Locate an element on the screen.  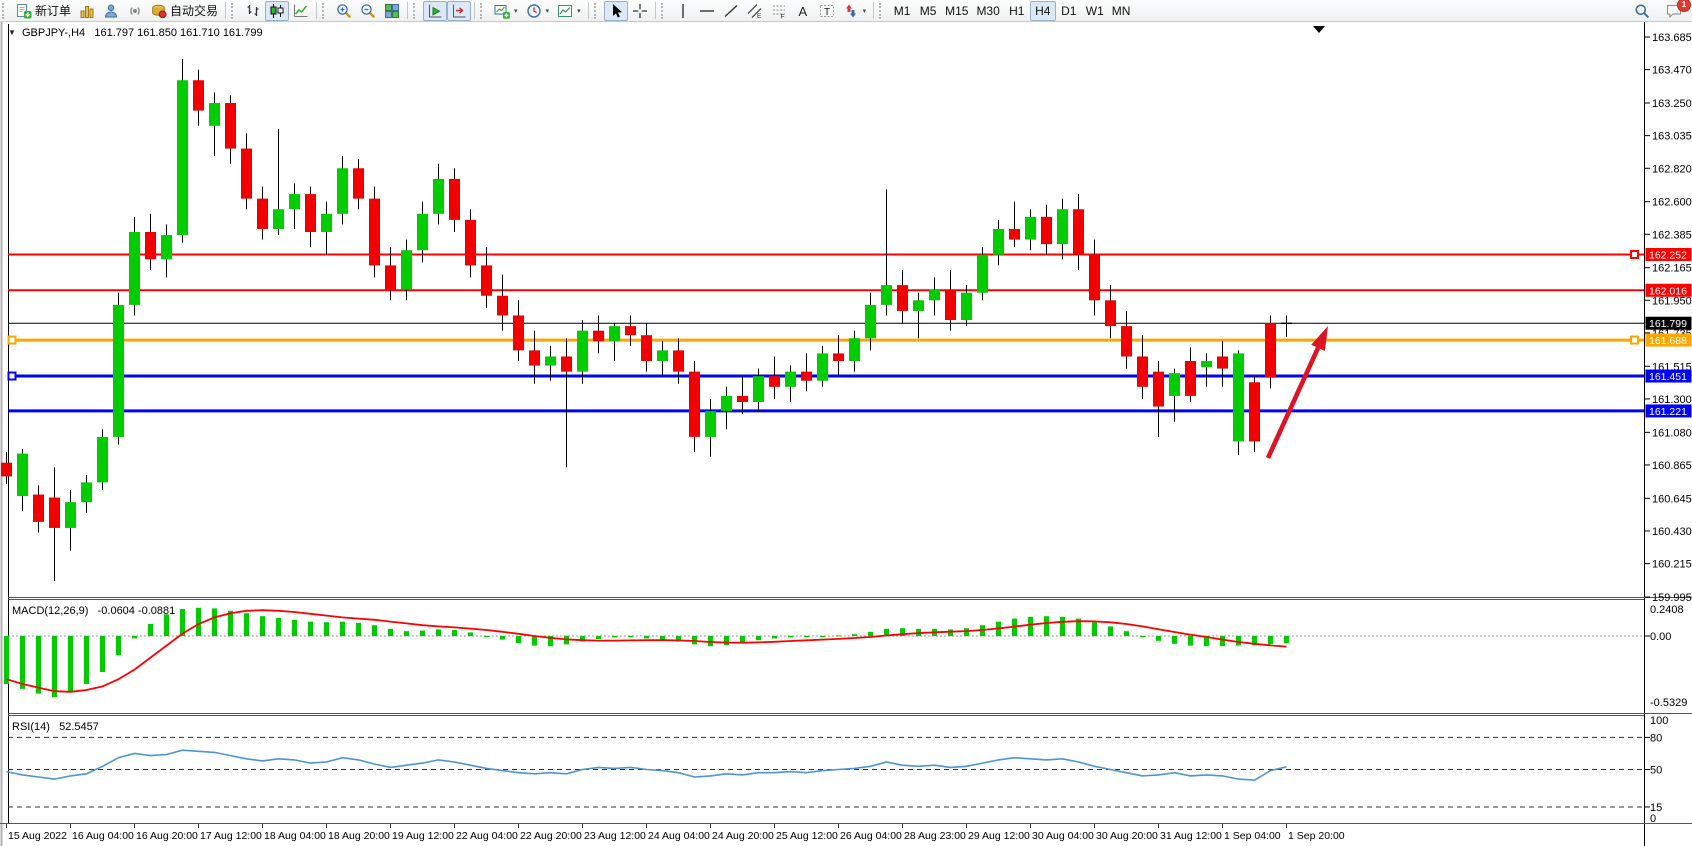
time-tick-label: 22 Aug 20:00 is located at coordinates (551, 836).